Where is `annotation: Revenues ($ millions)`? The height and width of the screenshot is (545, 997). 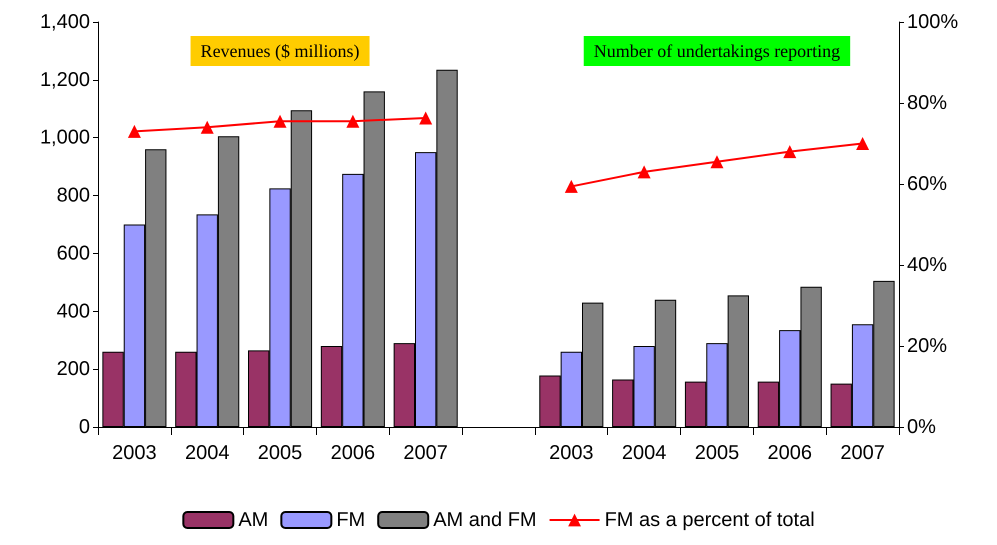
annotation: Revenues ($ millions) is located at coordinates (280, 51).